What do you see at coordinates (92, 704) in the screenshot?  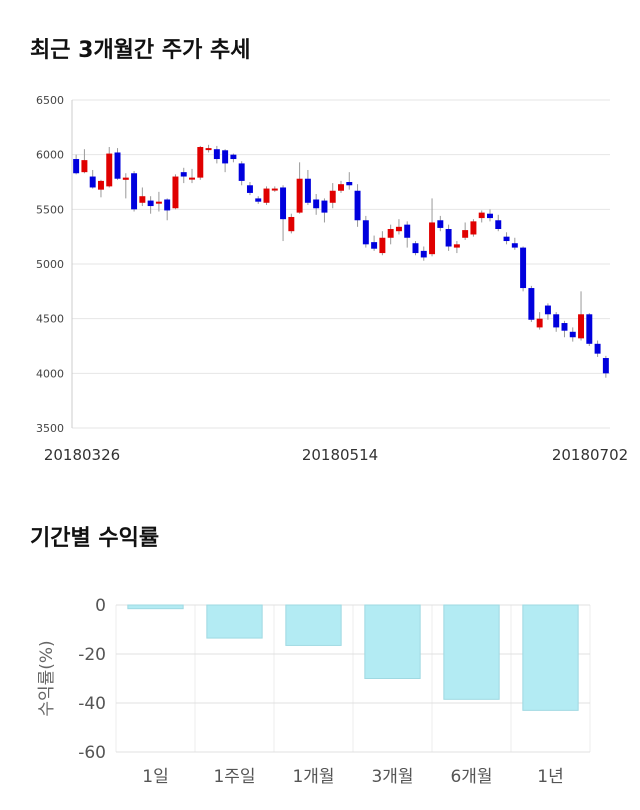 I see `y-tick-label: -40` at bounding box center [92, 704].